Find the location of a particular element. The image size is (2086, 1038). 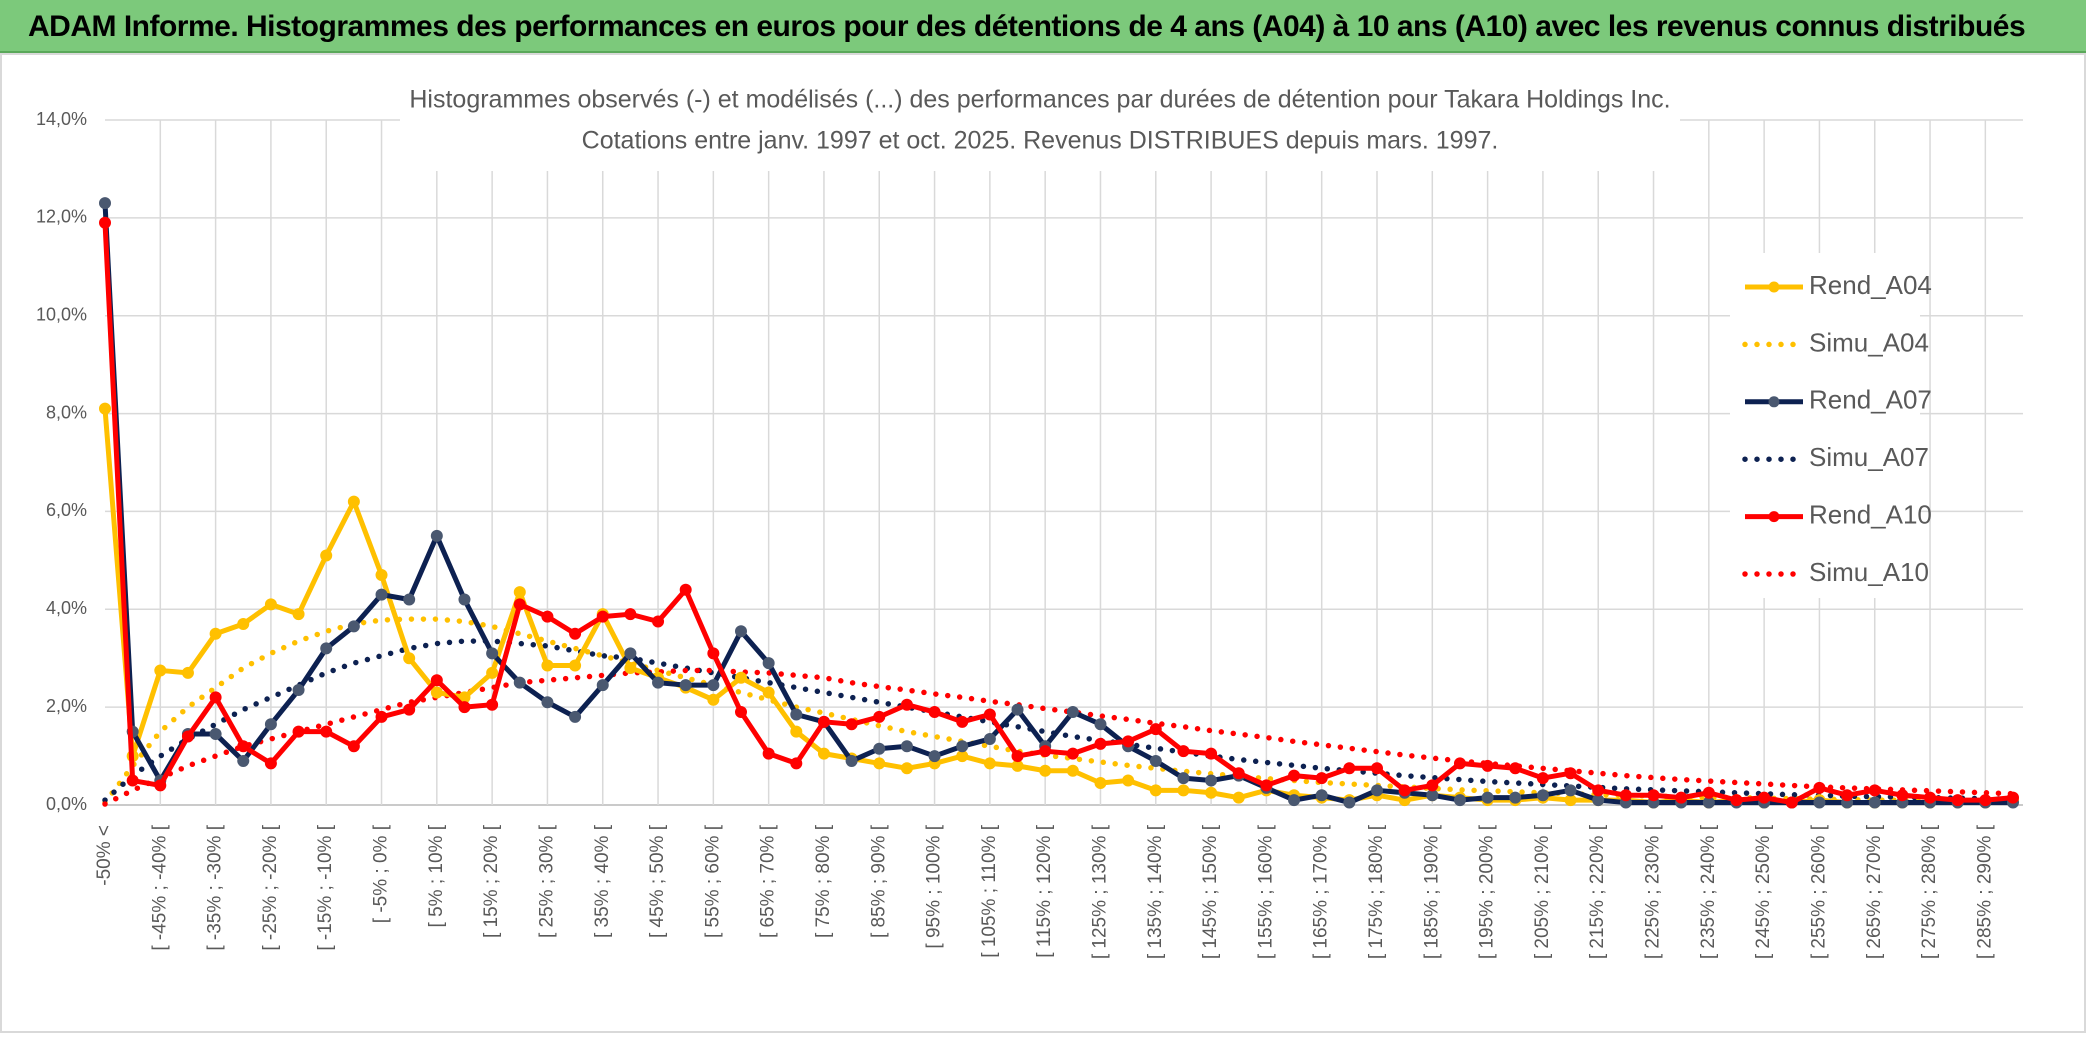

x-tick-label: [ -35% ; -30% [ is located at coordinates (215, 887).